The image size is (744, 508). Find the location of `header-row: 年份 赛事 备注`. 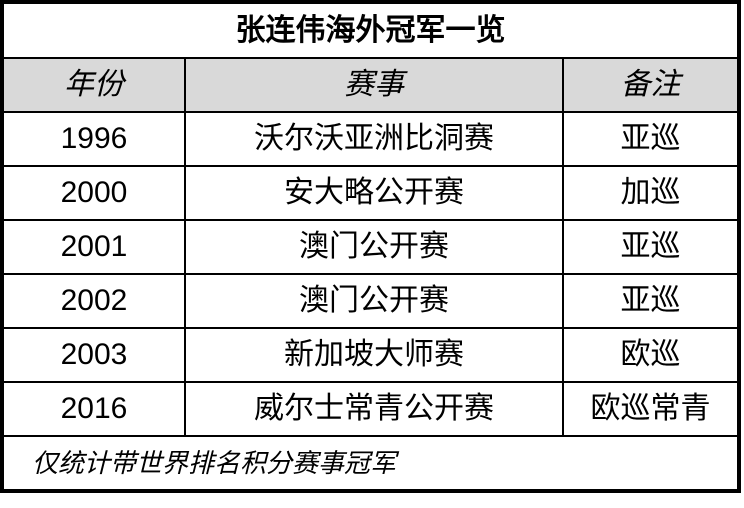

header-row: 年份 赛事 备注 is located at coordinates (370, 85).